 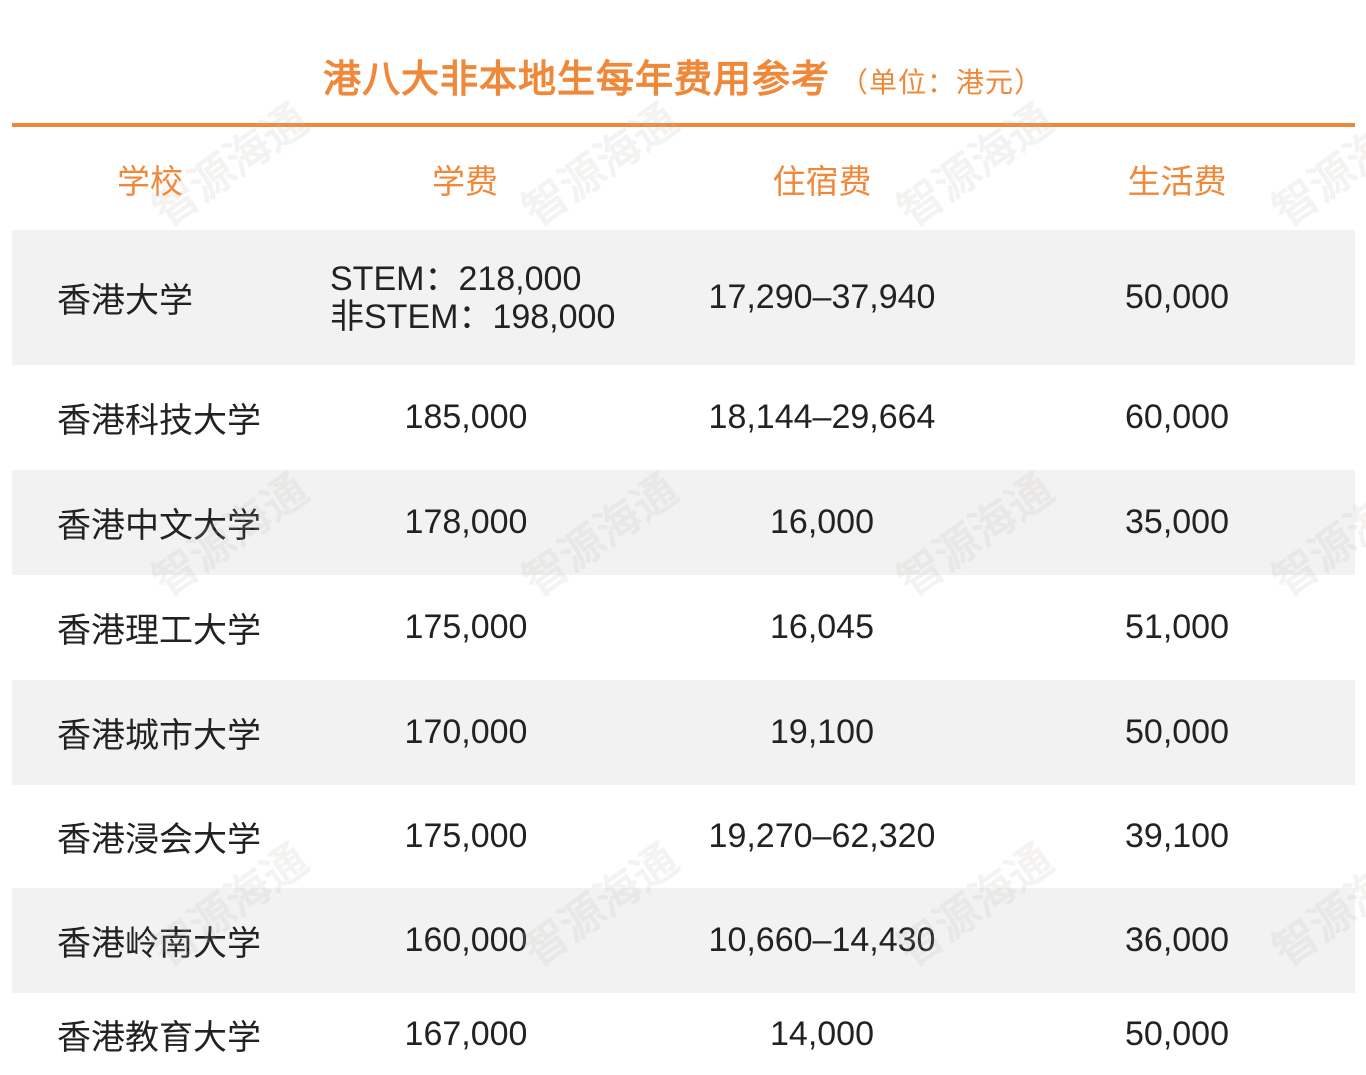 What do you see at coordinates (465, 181) in the screenshot?
I see `header-tuition: 学费` at bounding box center [465, 181].